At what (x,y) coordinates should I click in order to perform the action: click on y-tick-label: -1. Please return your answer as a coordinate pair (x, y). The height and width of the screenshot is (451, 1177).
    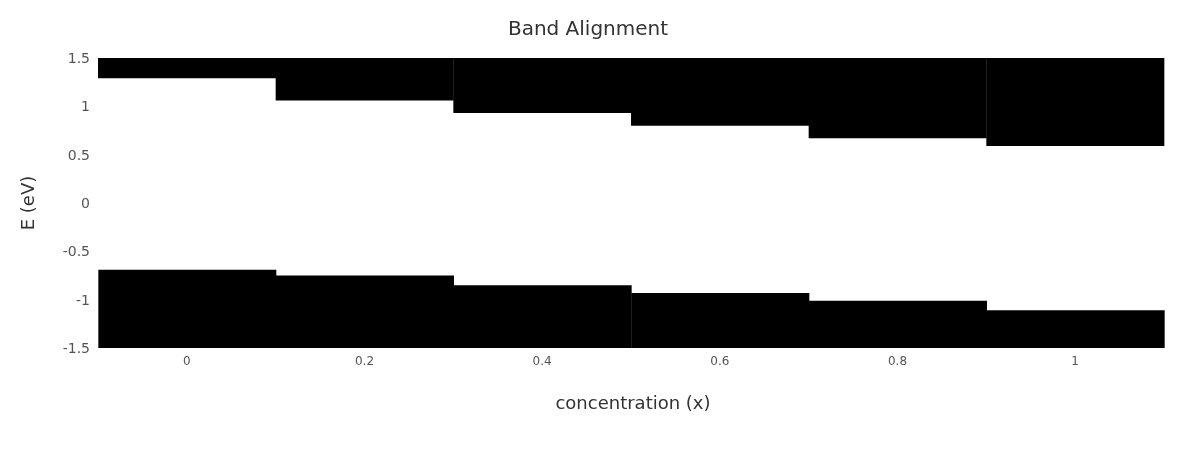
    Looking at the image, I should click on (83, 299).